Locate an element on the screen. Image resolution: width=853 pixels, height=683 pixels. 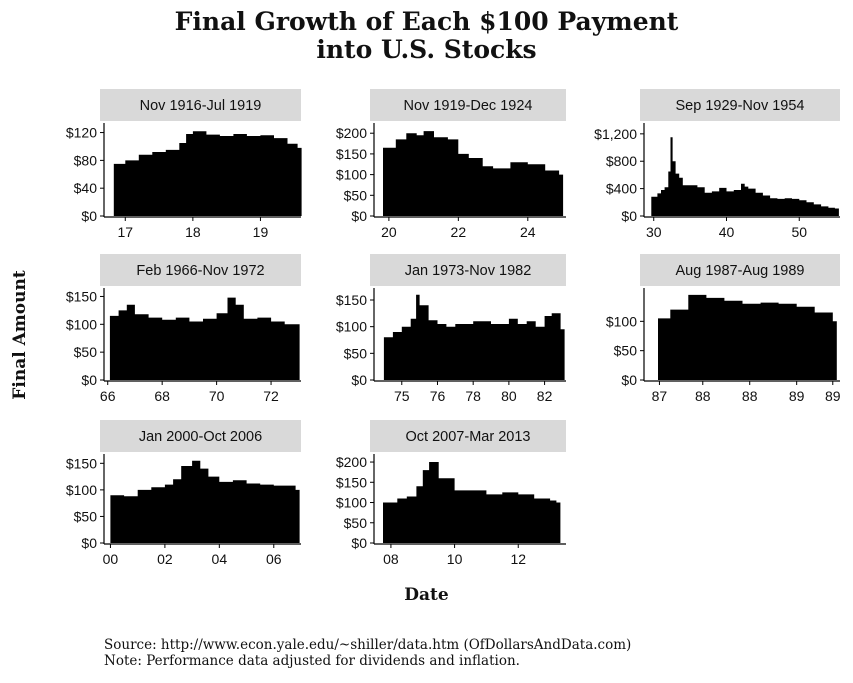
facet-2: Nov 1919-Dec 1924 $0 $50 $100 $150 $200 20 22 24 is located at coordinates (451, 164).